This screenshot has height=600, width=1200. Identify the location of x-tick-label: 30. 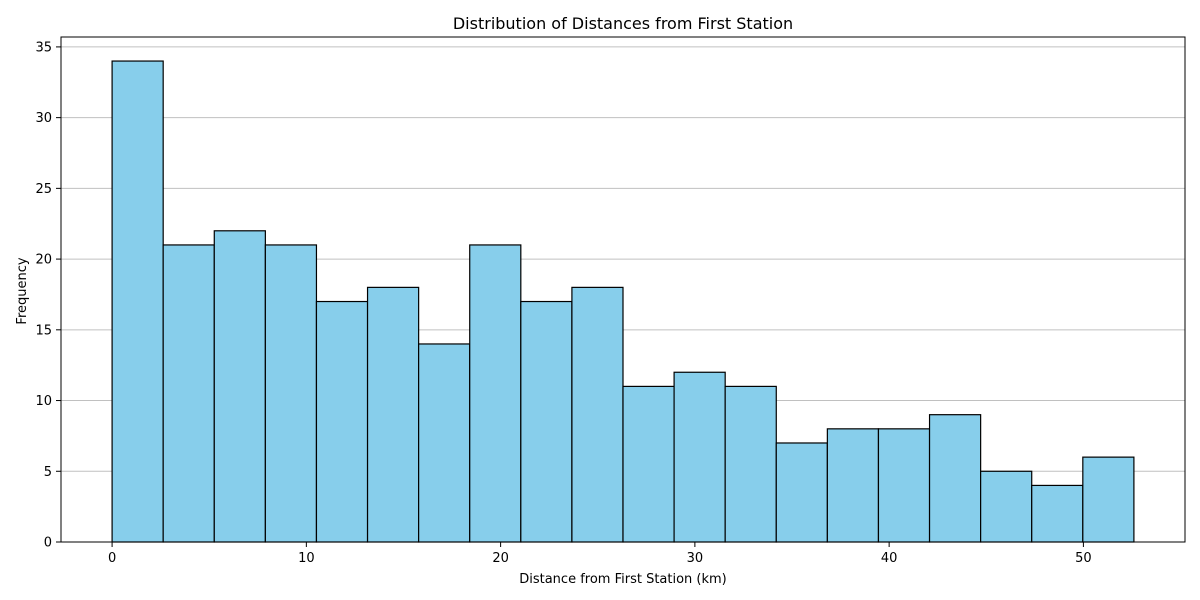
(695, 558).